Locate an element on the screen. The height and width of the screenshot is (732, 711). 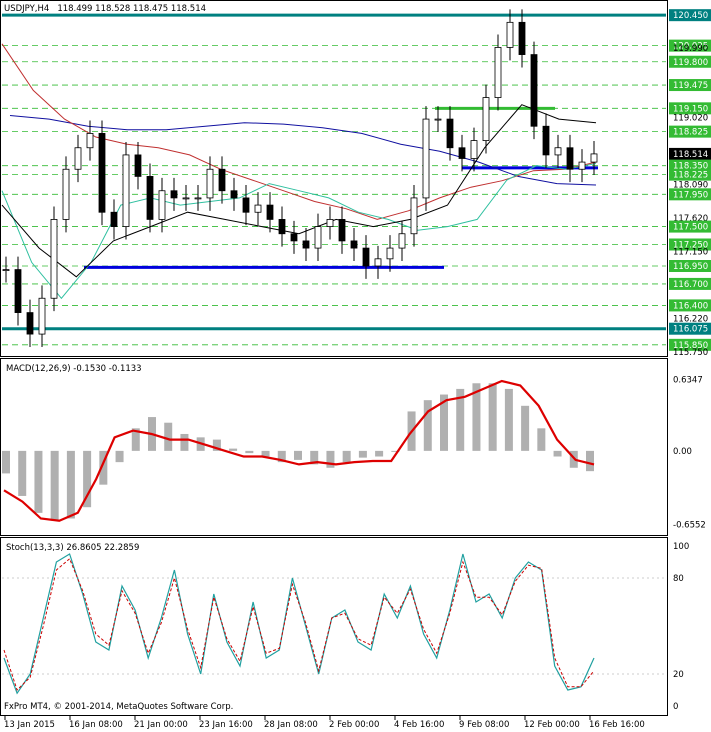
stoch-grid is located at coordinates (334, 626).